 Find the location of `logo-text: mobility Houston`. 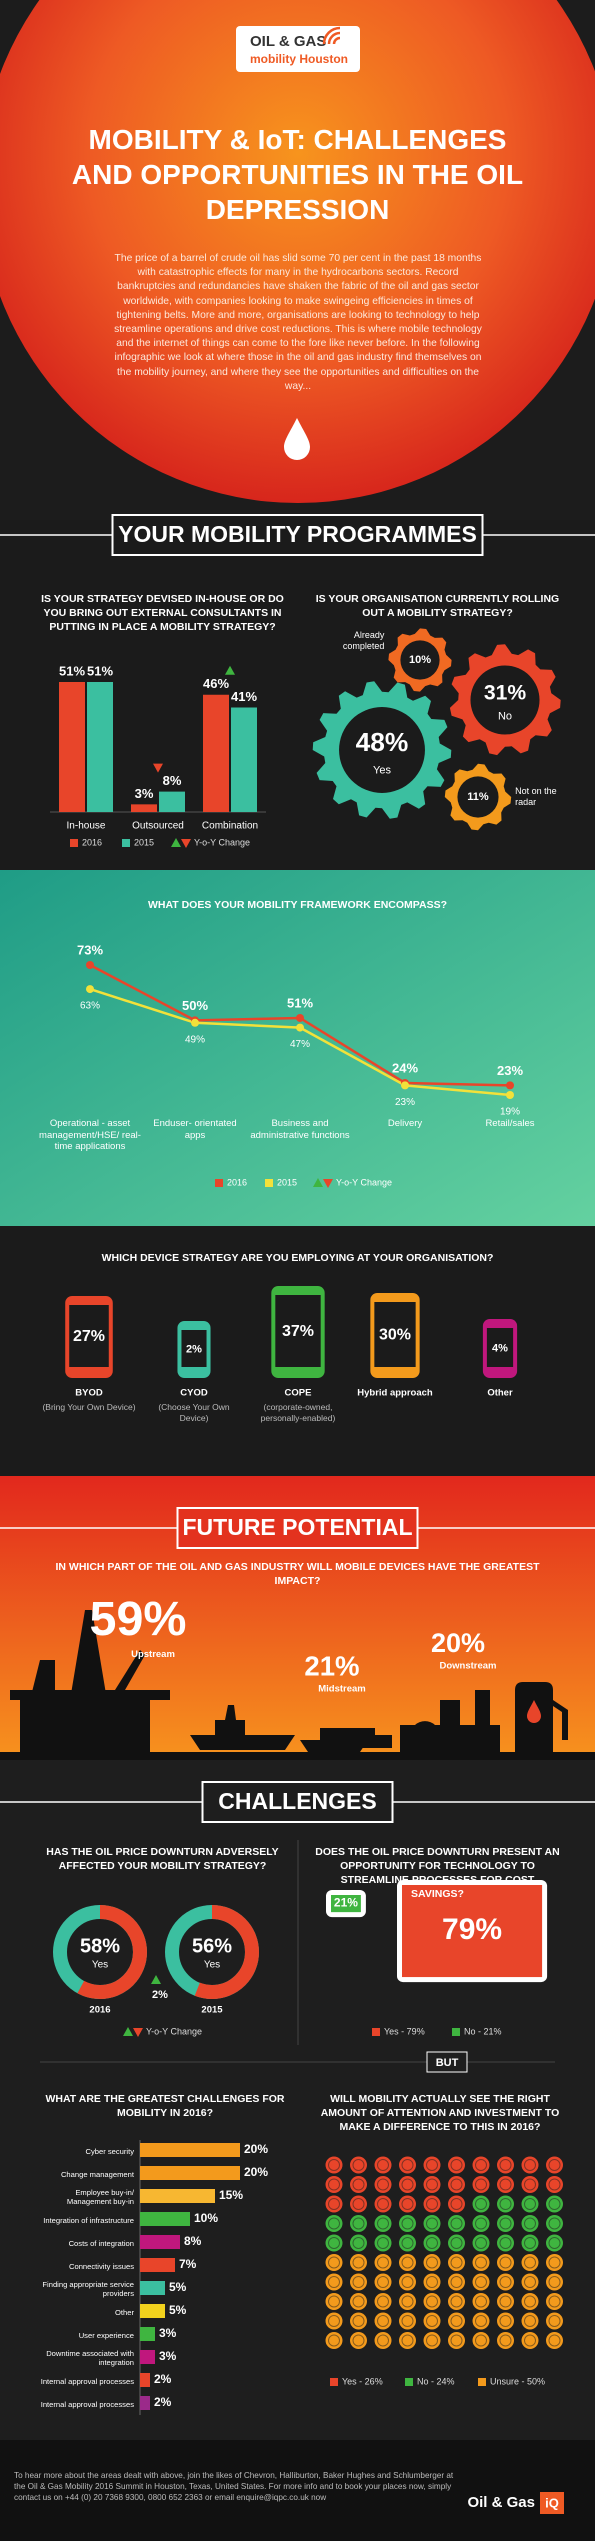

logo-text: mobility Houston is located at coordinates (299, 59).